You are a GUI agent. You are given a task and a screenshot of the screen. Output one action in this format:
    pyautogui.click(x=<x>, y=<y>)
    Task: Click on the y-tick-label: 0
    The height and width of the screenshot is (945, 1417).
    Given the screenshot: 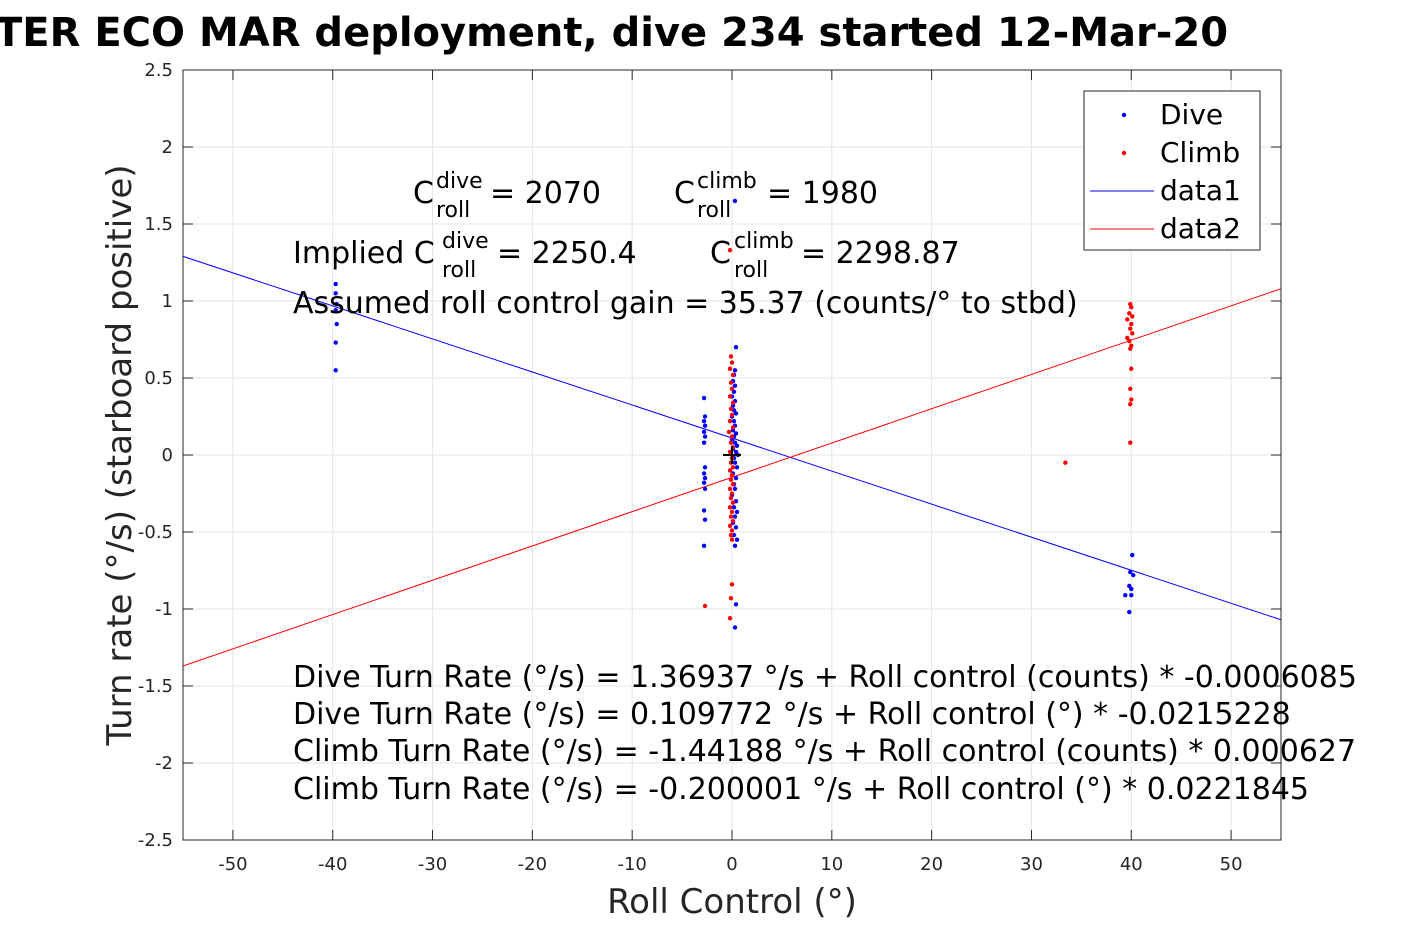 What is the action you would take?
    pyautogui.click(x=167, y=455)
    